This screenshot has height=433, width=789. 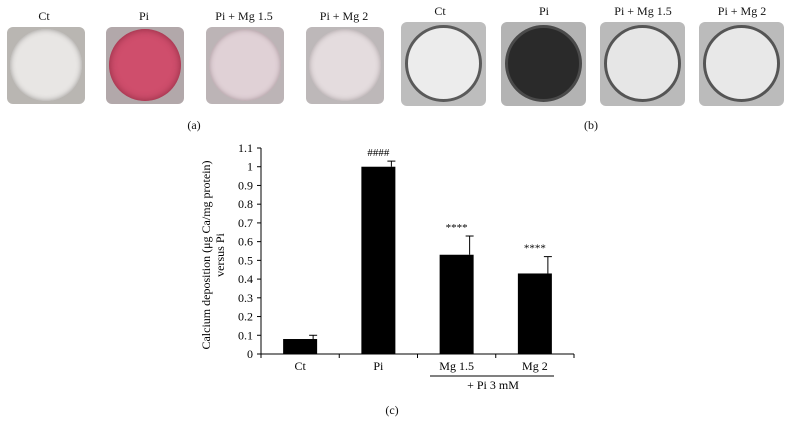 I want to click on well-b-ct, so click(x=443, y=64).